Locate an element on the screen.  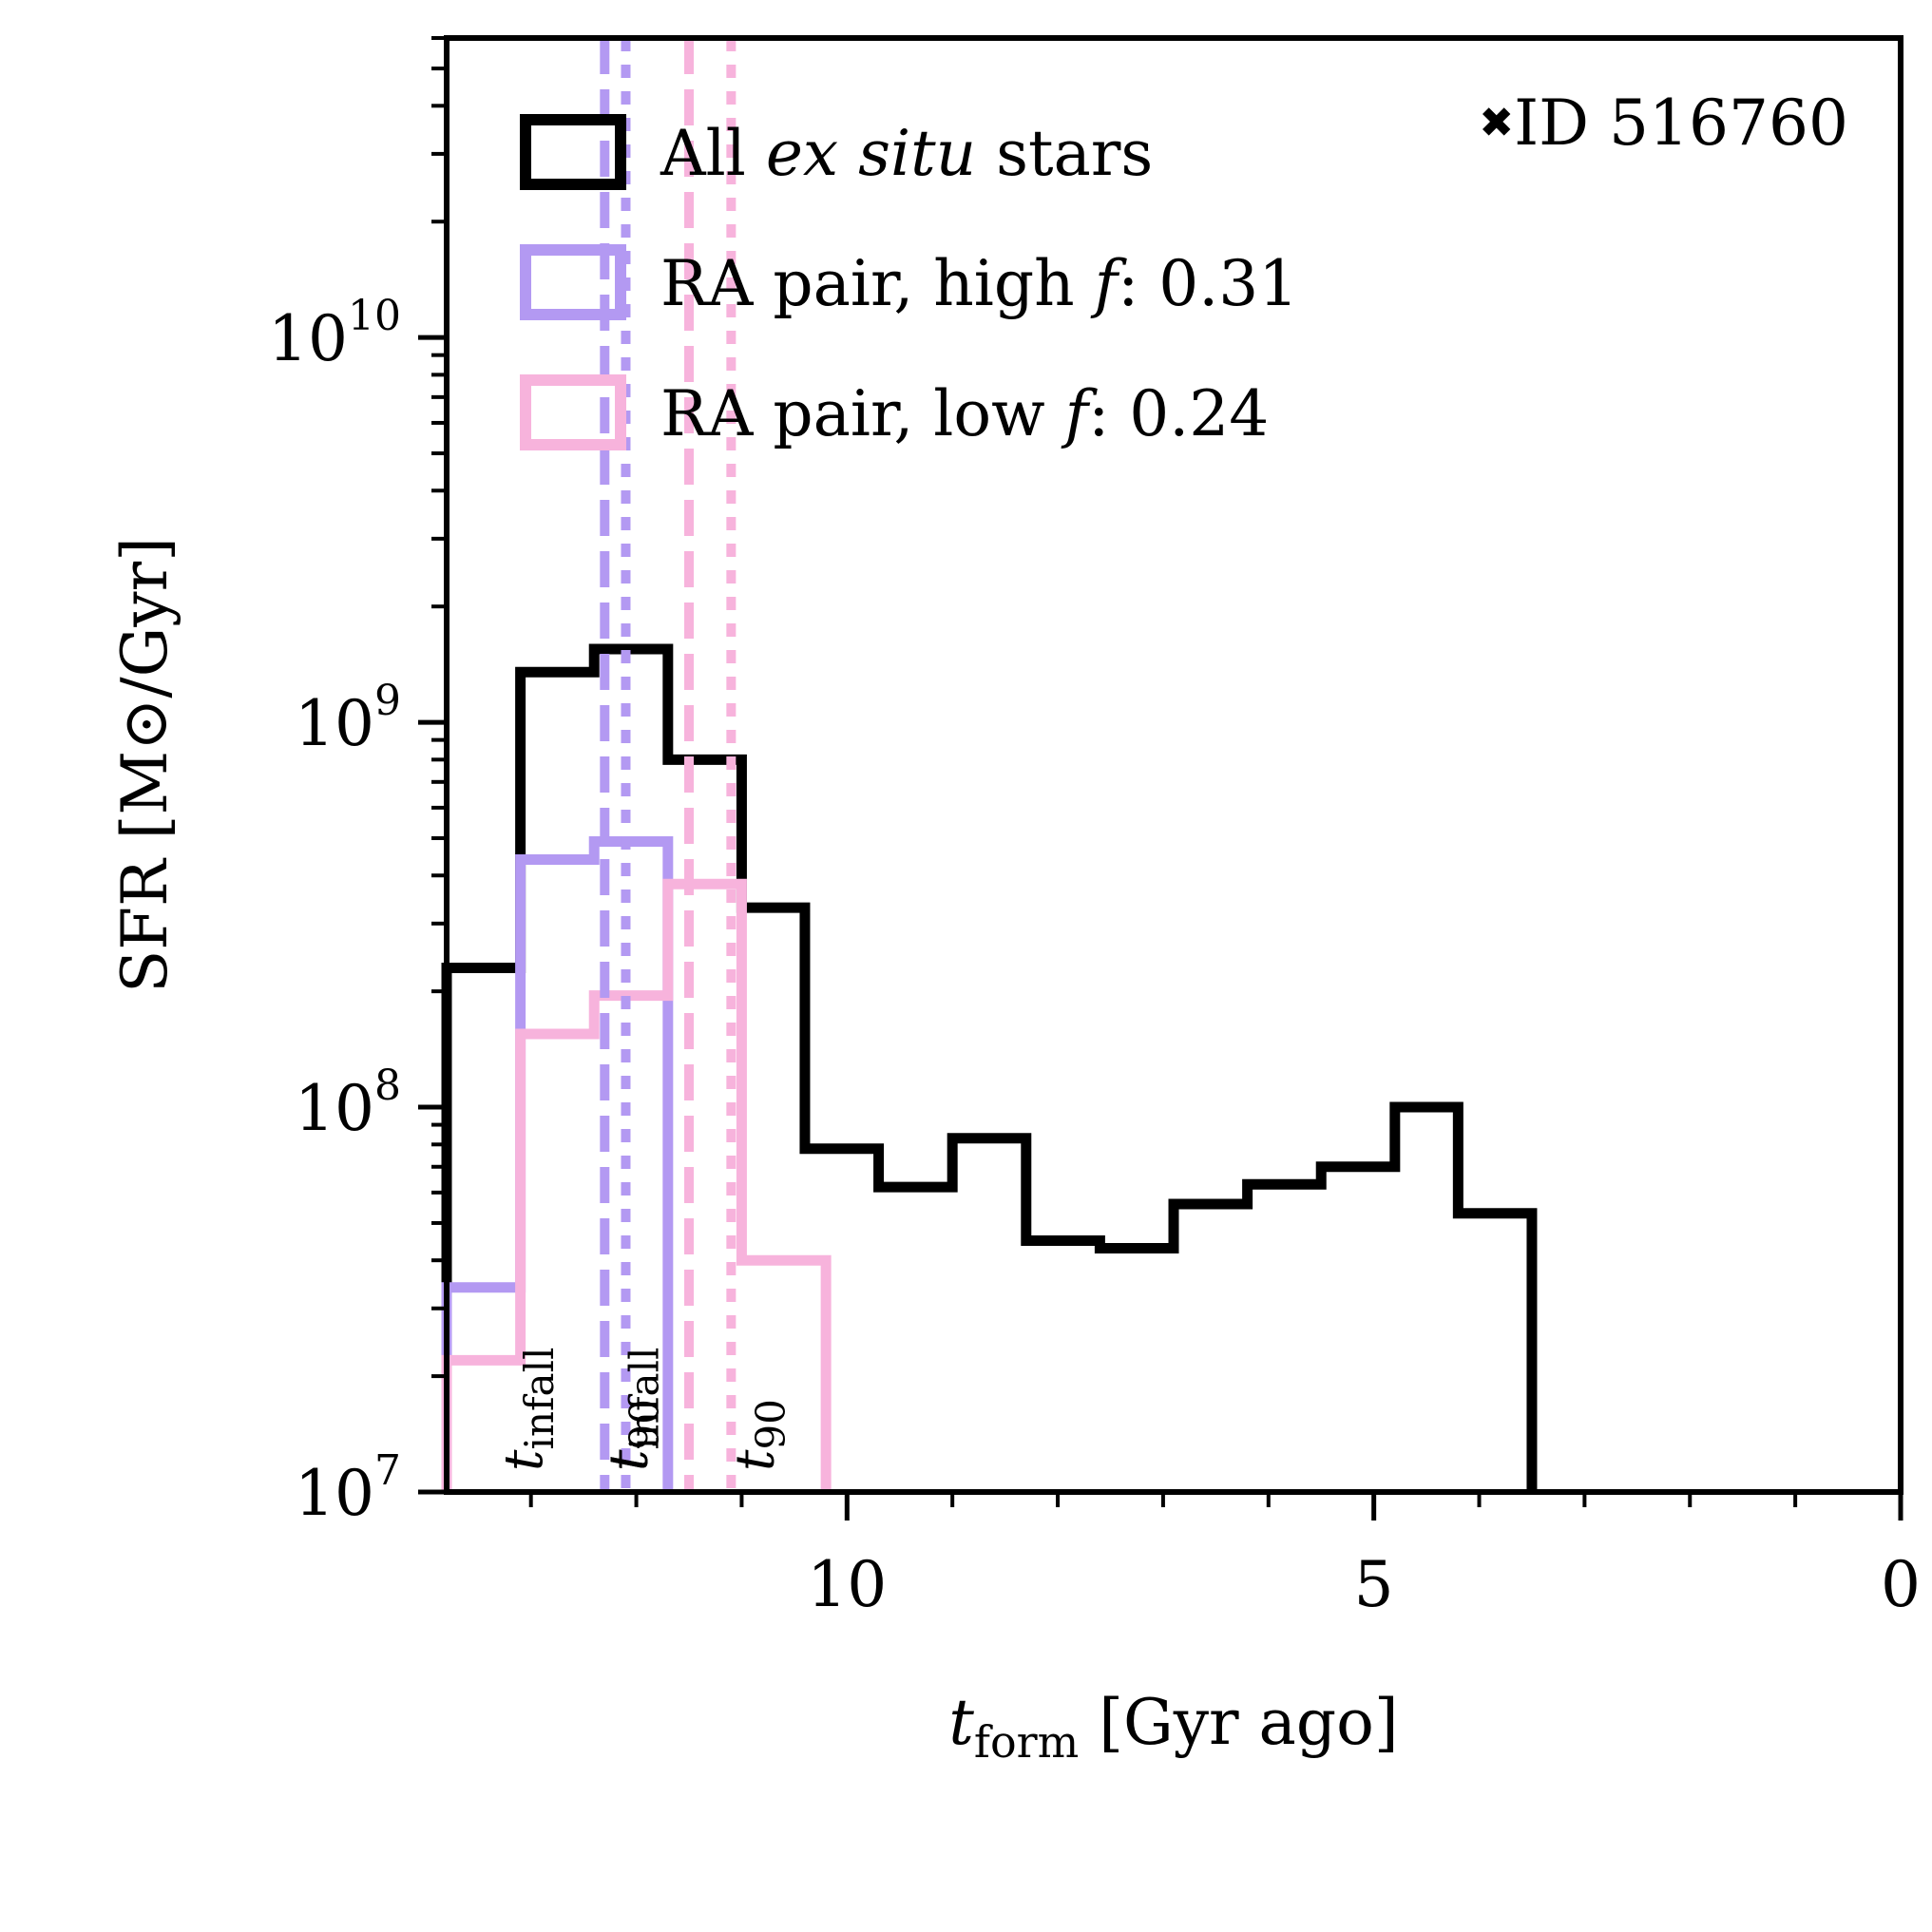
legend-label-low: RA pair, low f: 0.24 is located at coordinates (964, 413).